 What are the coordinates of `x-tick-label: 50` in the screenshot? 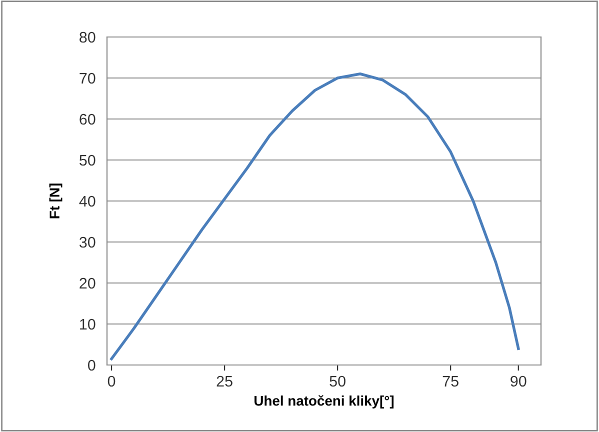 It's located at (338, 381).